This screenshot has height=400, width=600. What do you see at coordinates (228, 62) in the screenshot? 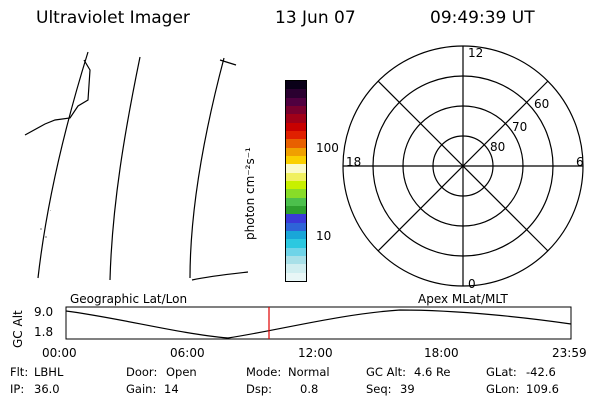
I see `latitude-line-top` at bounding box center [228, 62].